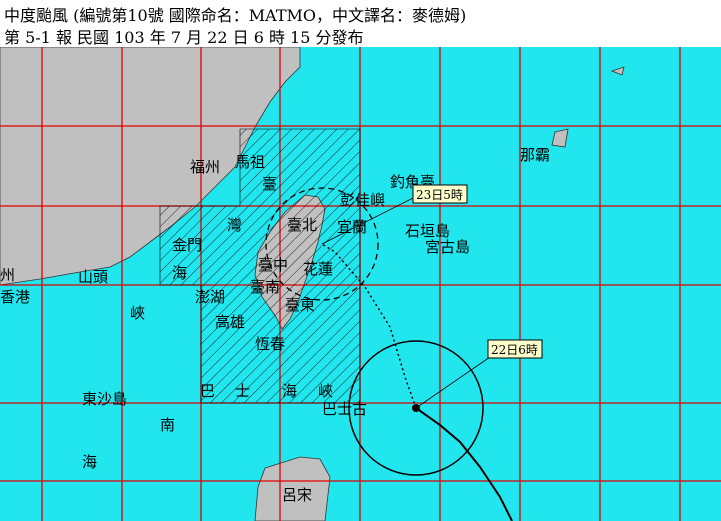 Image resolution: width=721 pixels, height=521 pixels. I want to click on time-label: 22日6時, so click(514, 350).